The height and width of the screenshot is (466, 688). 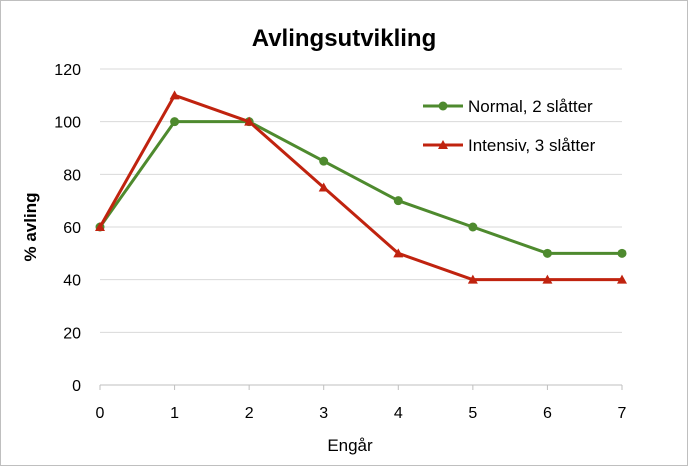 What do you see at coordinates (174, 413) in the screenshot?
I see `x-tick-label: 1` at bounding box center [174, 413].